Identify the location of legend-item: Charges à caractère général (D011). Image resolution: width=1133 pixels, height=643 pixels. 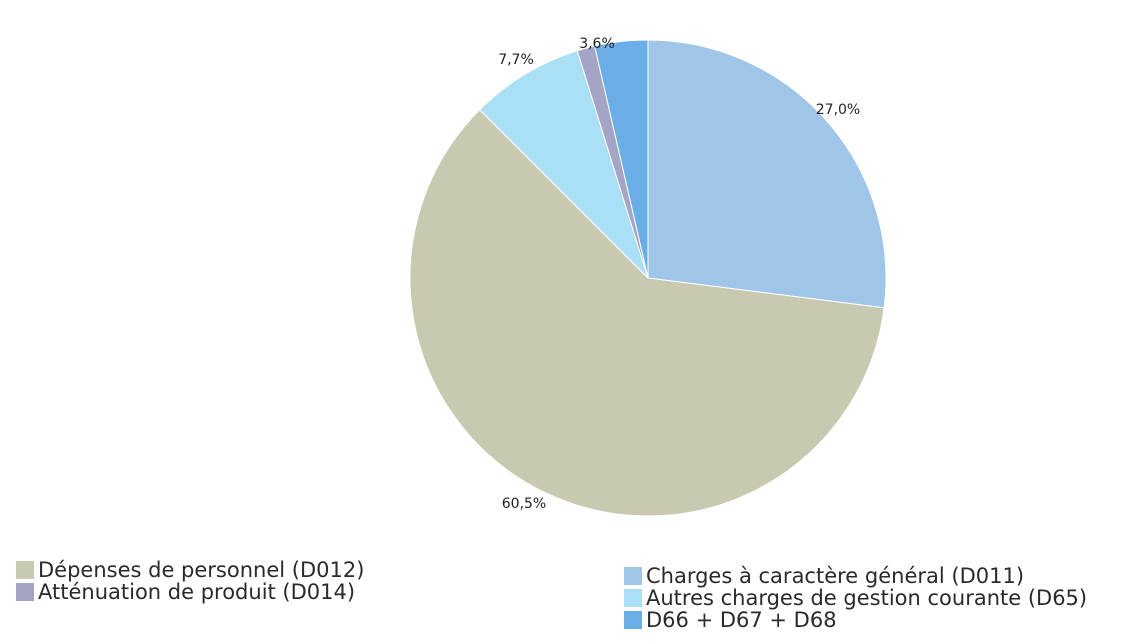
(855, 576).